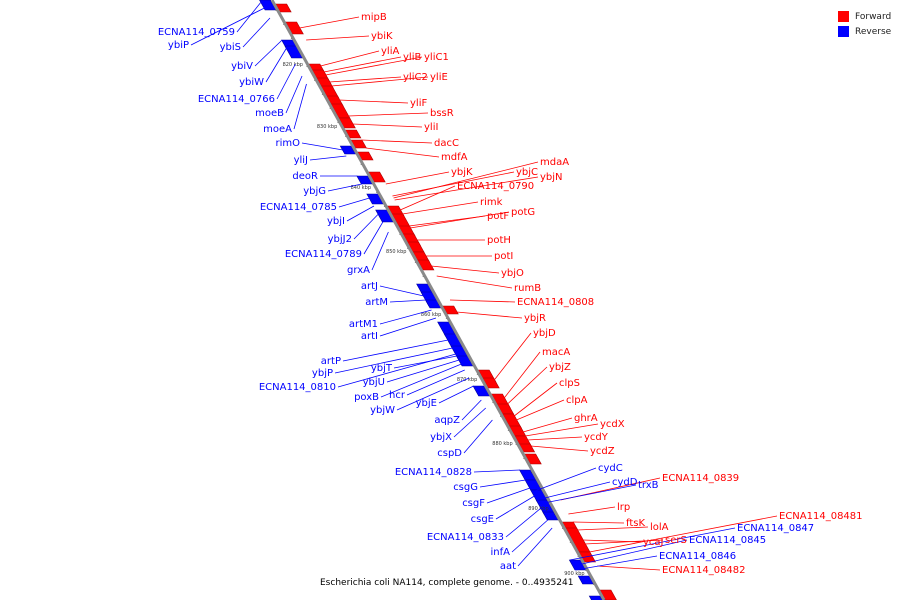 Image resolution: width=900 pixels, height=600 pixels. What do you see at coordinates (441, 437) in the screenshot?
I see `gene-label-ybjx: ybjX` at bounding box center [441, 437].